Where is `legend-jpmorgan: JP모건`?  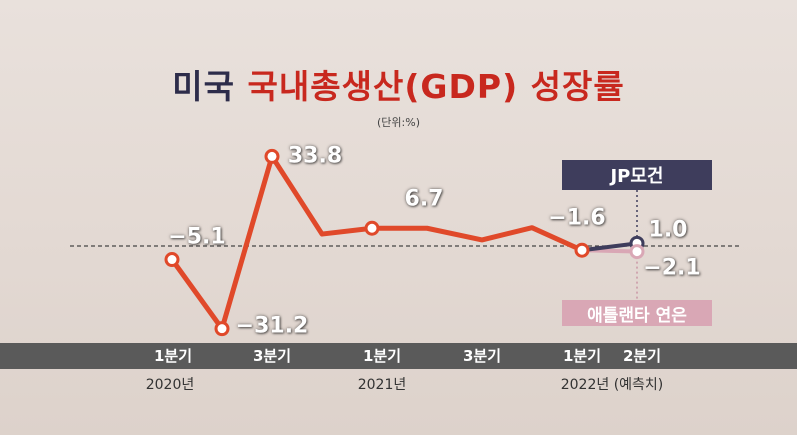 legend-jpmorgan: JP모건 is located at coordinates (637, 175).